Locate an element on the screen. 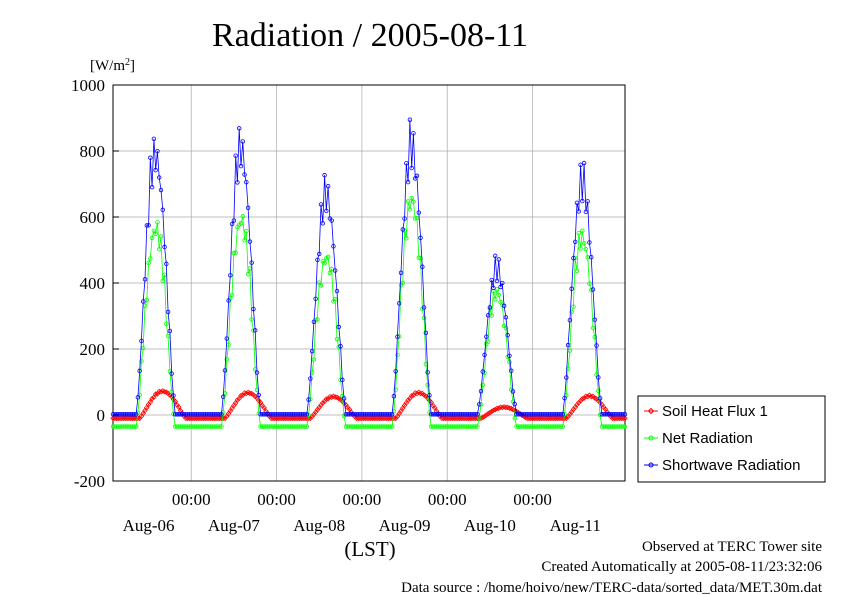  x-day-label: Aug-07 is located at coordinates (234, 525).